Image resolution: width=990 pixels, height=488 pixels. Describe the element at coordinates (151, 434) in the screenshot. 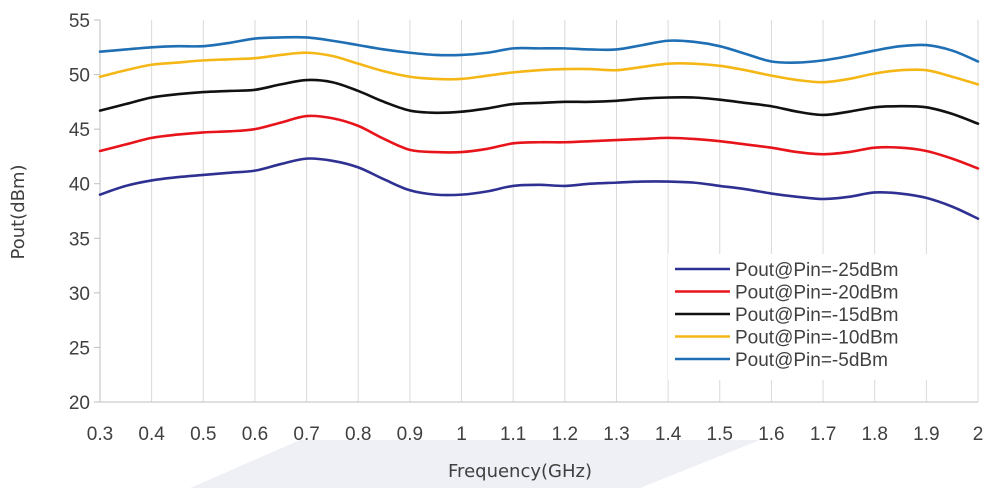

I see `x-tick-label: 0.4` at that location.